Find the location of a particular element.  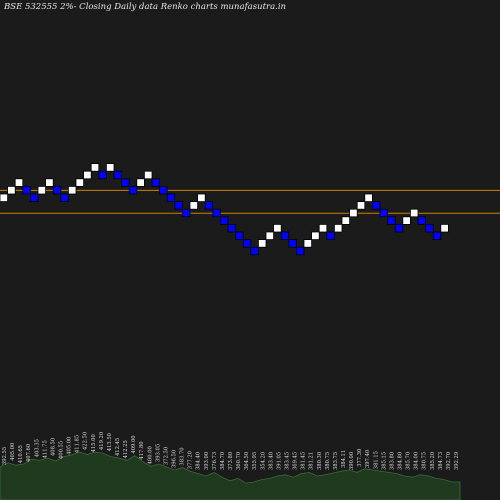

price-label: 392.70 is located at coordinates (449, 461).